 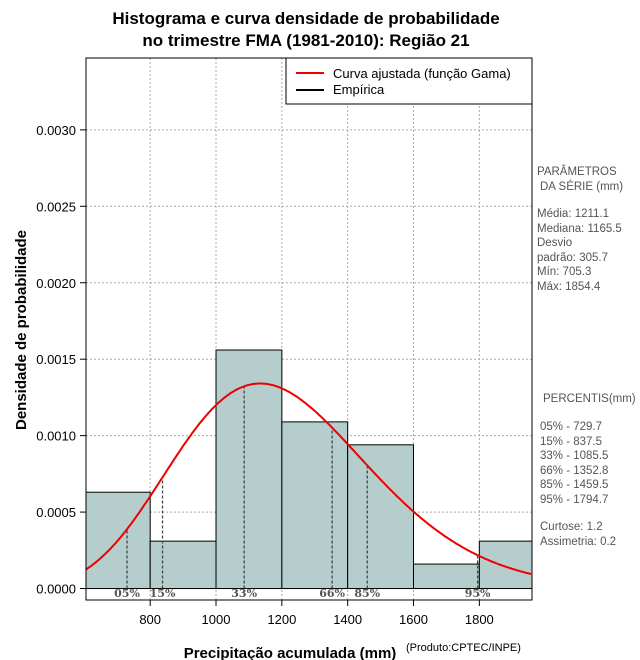 What do you see at coordinates (479, 619) in the screenshot?
I see `x-tick-label-5: 1800` at bounding box center [479, 619].